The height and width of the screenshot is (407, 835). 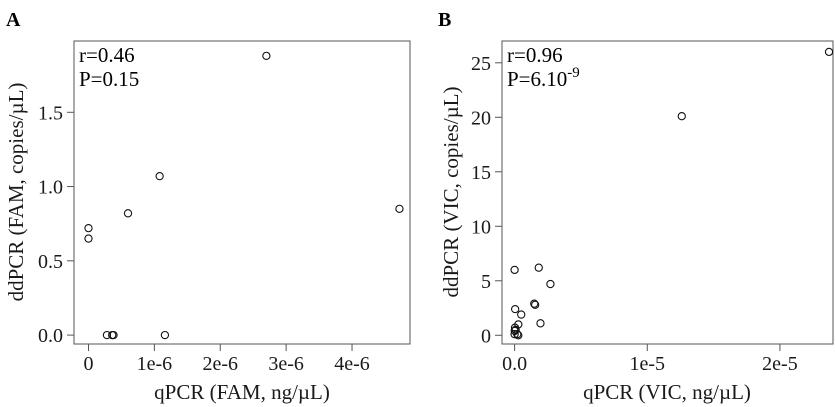 I want to click on panel-b-label: B, so click(x=444, y=20).